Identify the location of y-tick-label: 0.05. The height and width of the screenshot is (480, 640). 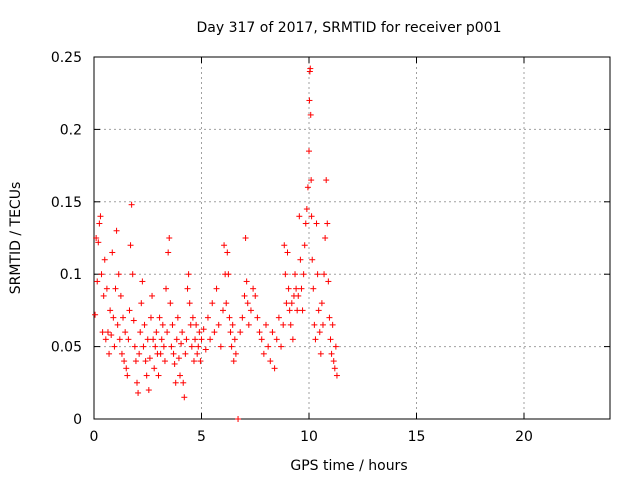
(66, 348).